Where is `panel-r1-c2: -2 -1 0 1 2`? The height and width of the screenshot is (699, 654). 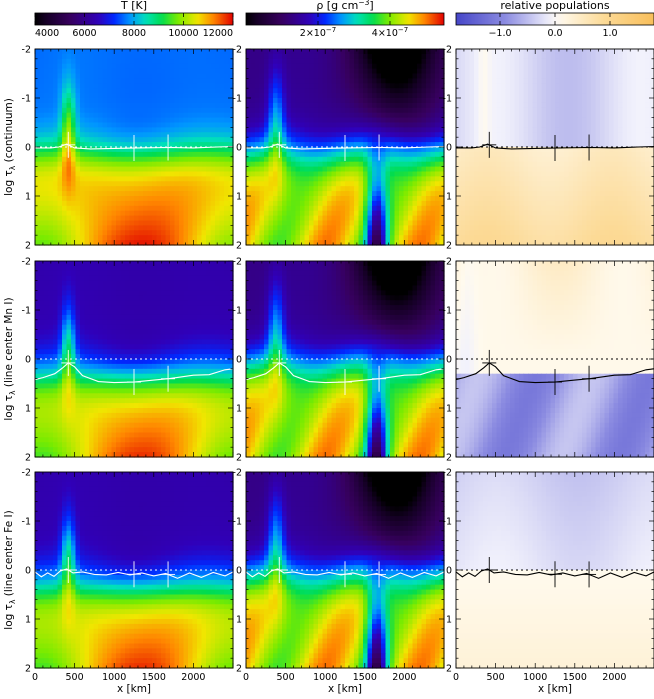
panel-r1-c2: -2 -1 0 1 2 is located at coordinates (339, 148).